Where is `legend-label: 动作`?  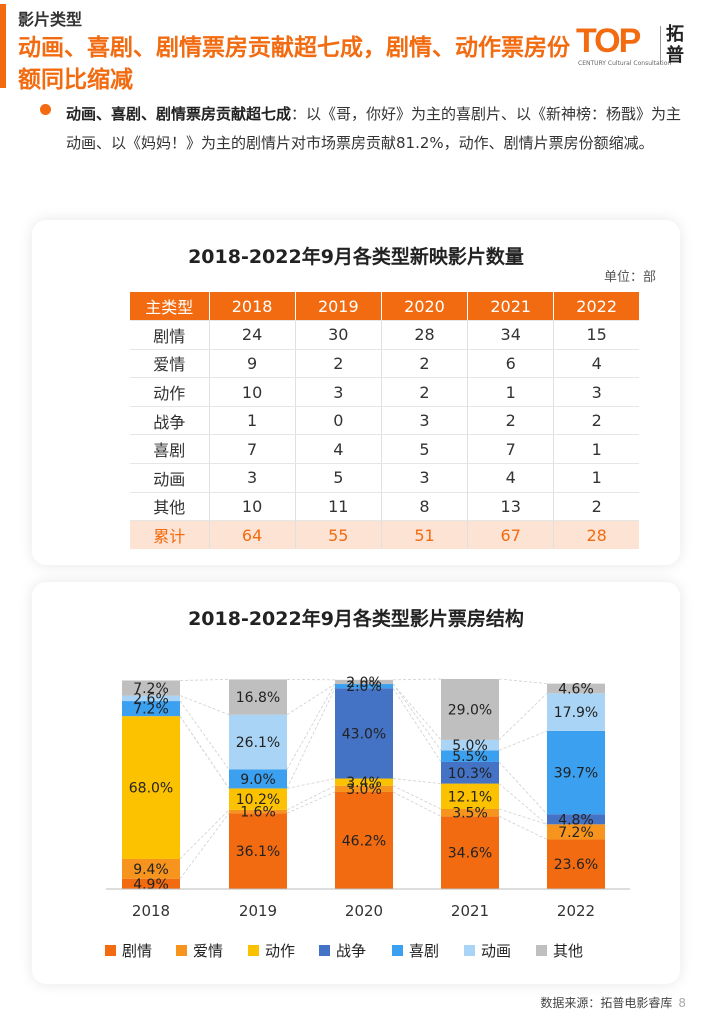
legend-label: 动作 is located at coordinates (280, 951).